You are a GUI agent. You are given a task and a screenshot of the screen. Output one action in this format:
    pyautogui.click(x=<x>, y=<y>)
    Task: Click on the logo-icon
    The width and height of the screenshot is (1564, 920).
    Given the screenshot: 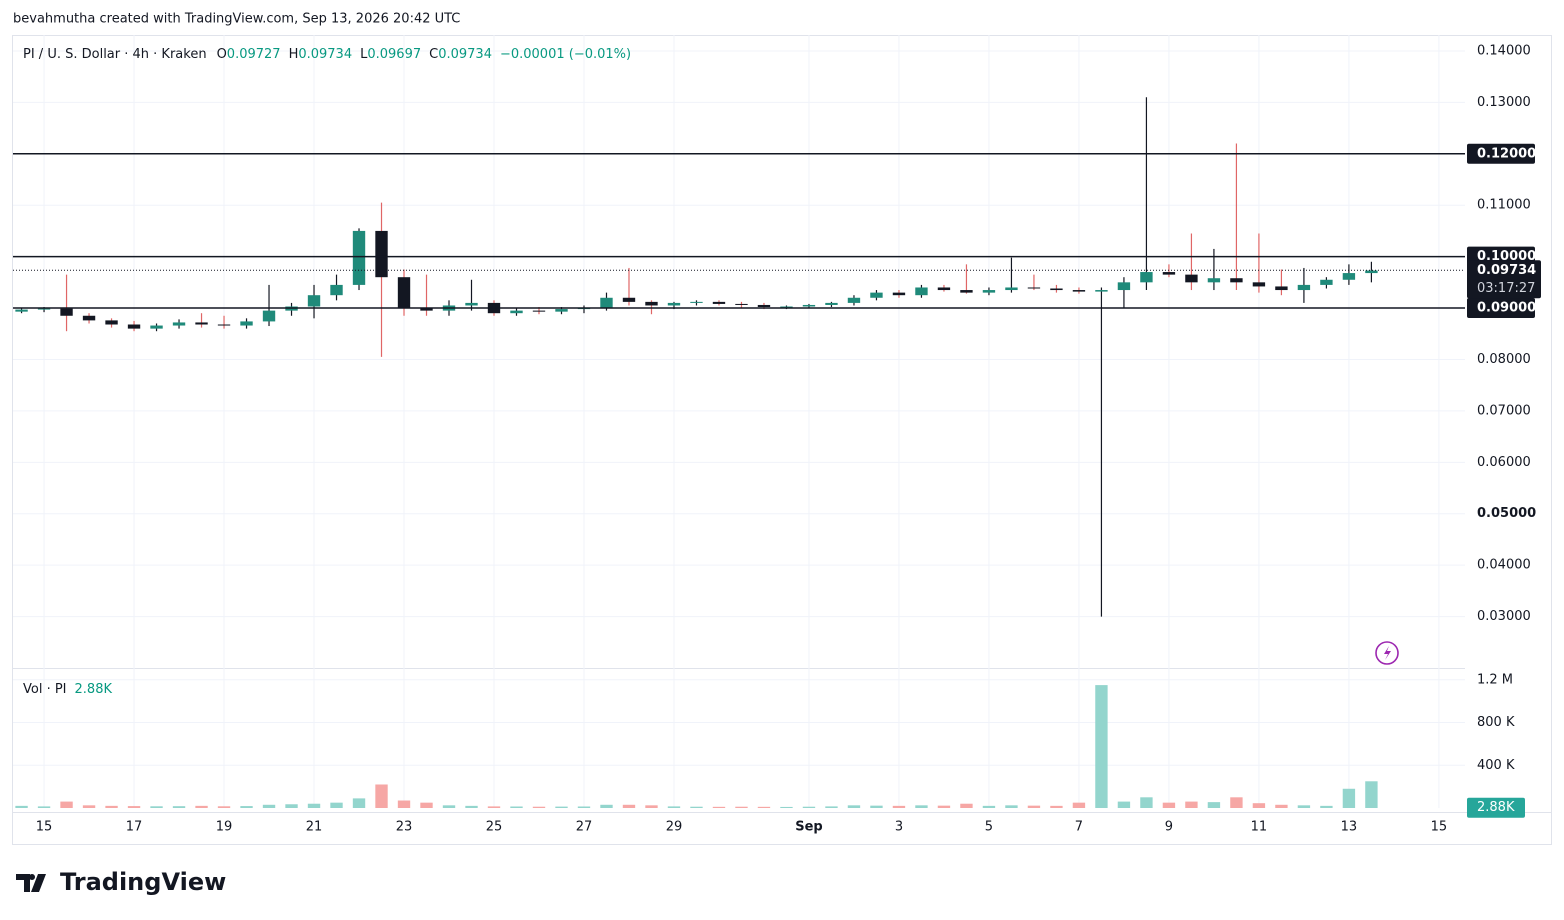 What is the action you would take?
    pyautogui.click(x=31, y=883)
    